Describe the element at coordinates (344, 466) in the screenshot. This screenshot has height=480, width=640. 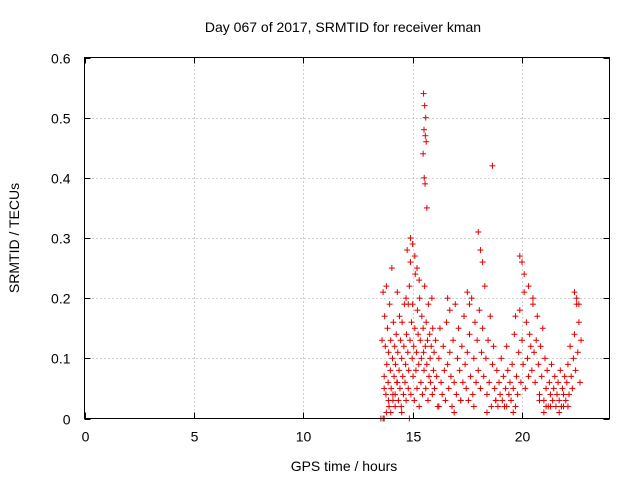
I see `x-axis-label: GPS time / hours` at that location.